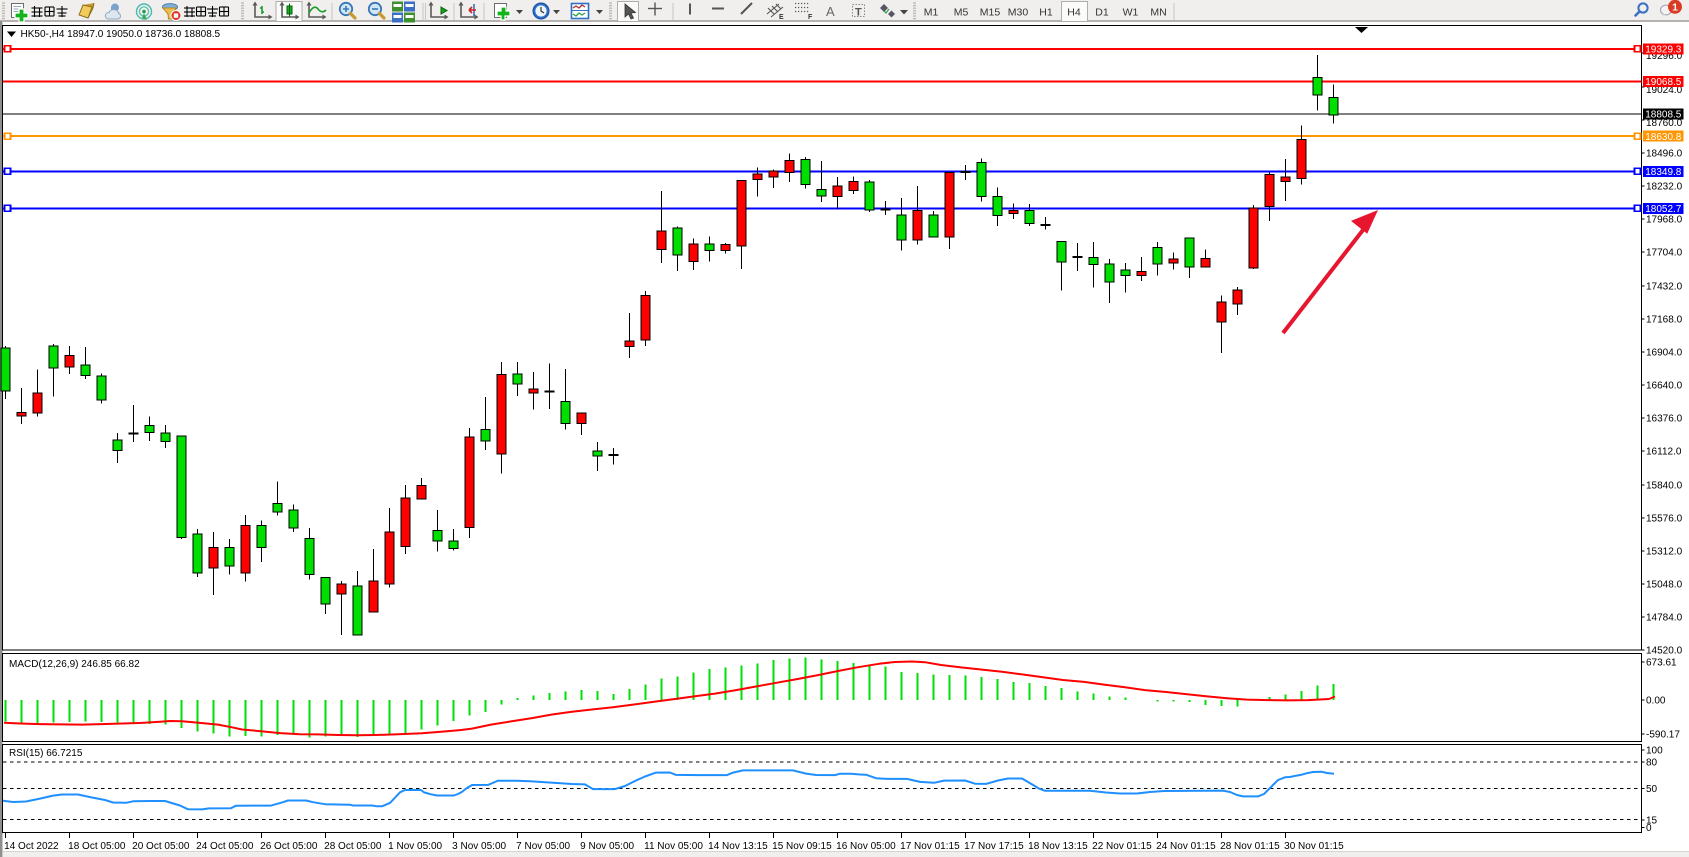  I want to click on svg-text: 30 Nov 01:15, so click(1314, 846).